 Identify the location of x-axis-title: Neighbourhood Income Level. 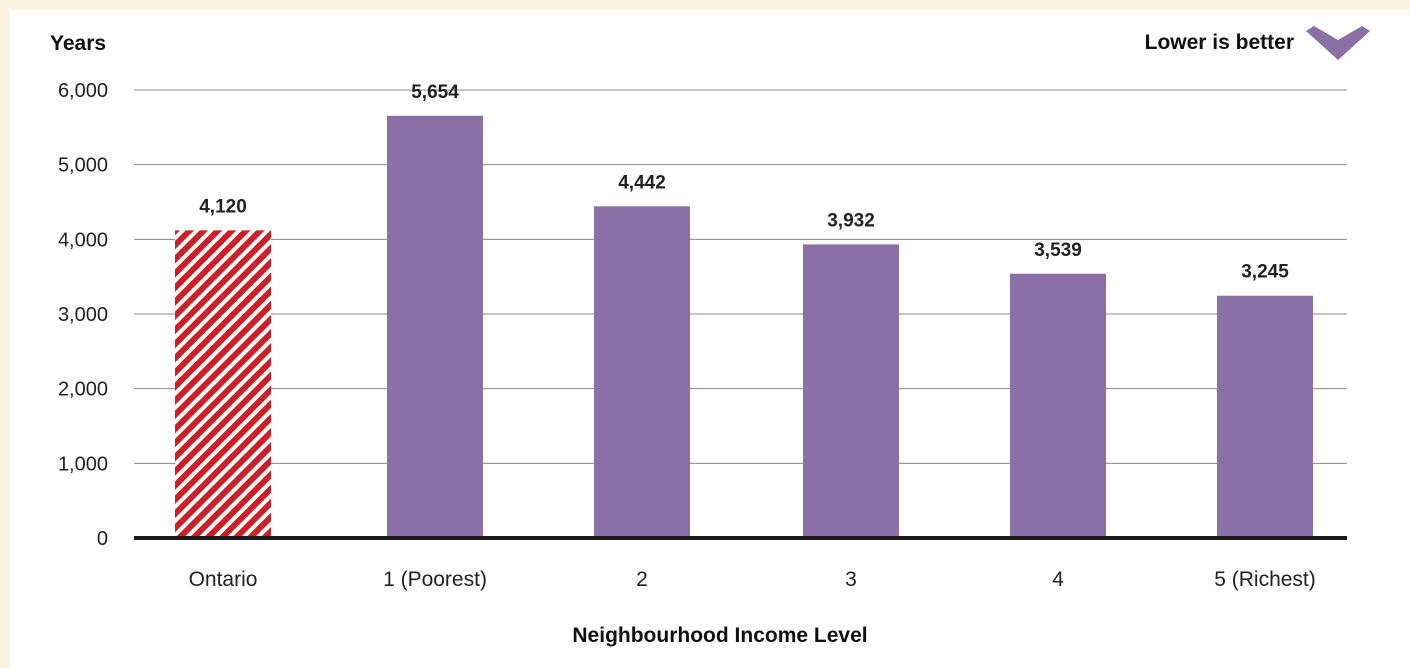
(720, 635).